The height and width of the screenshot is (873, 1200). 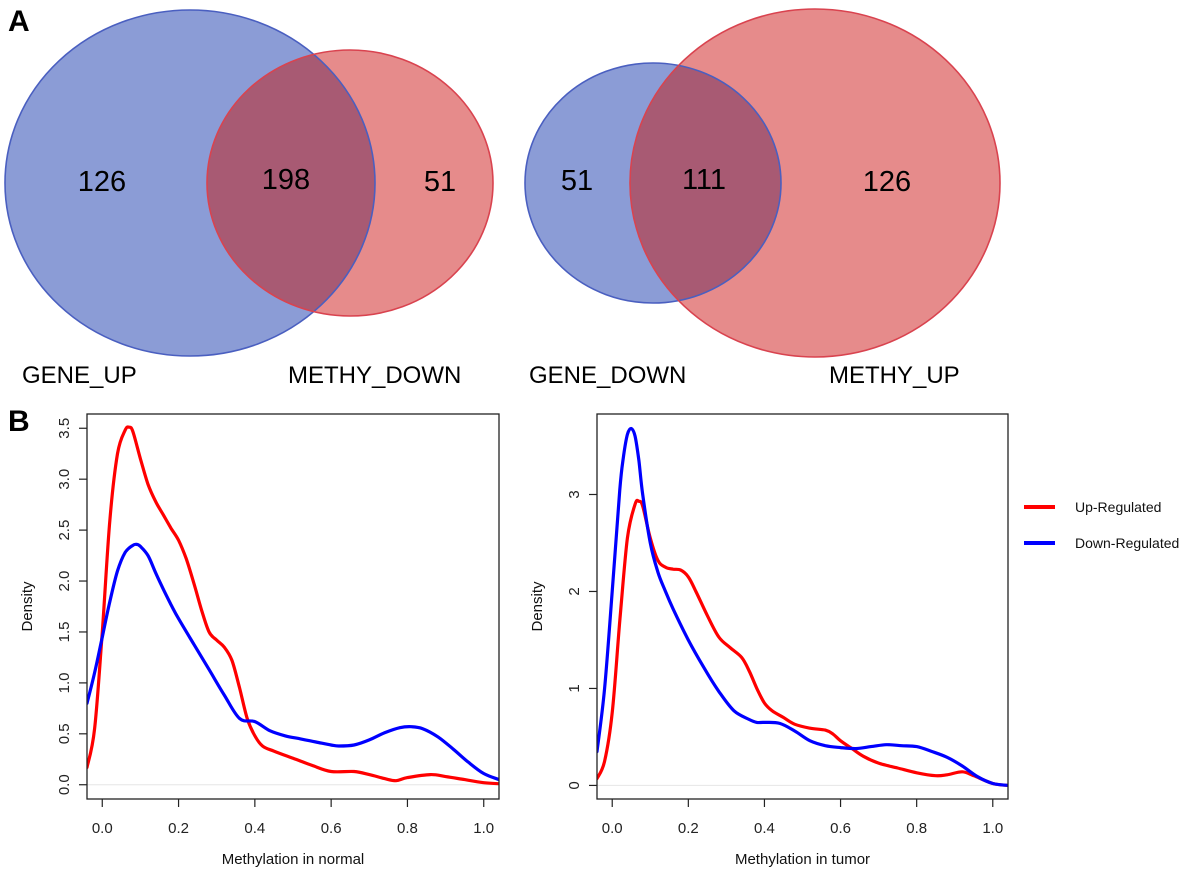 I want to click on panel-b-label: B, so click(x=19, y=421).